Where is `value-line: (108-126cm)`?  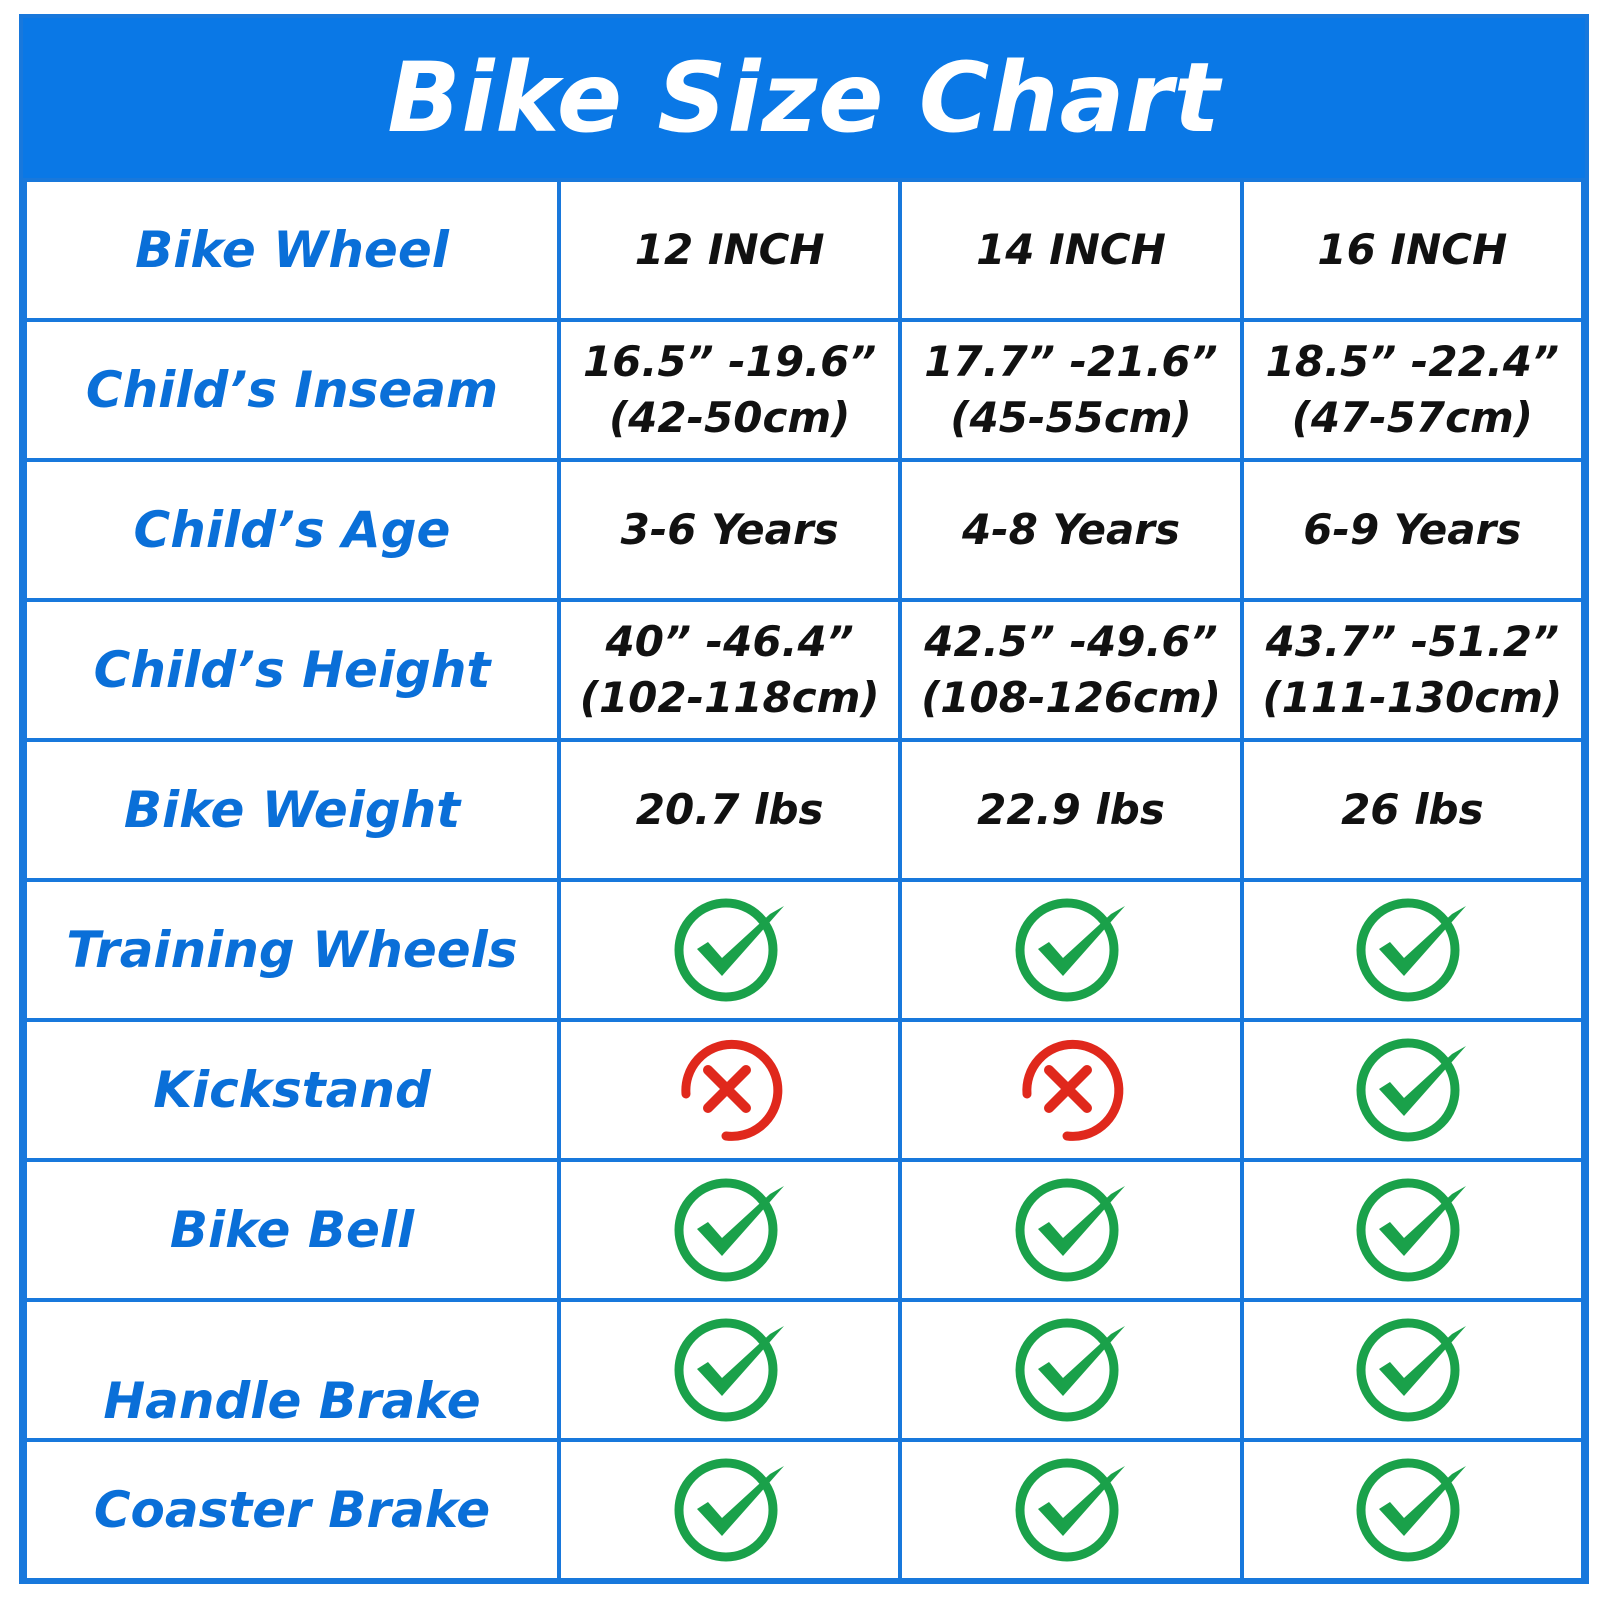
value-line: (108-126cm) is located at coordinates (1071, 697).